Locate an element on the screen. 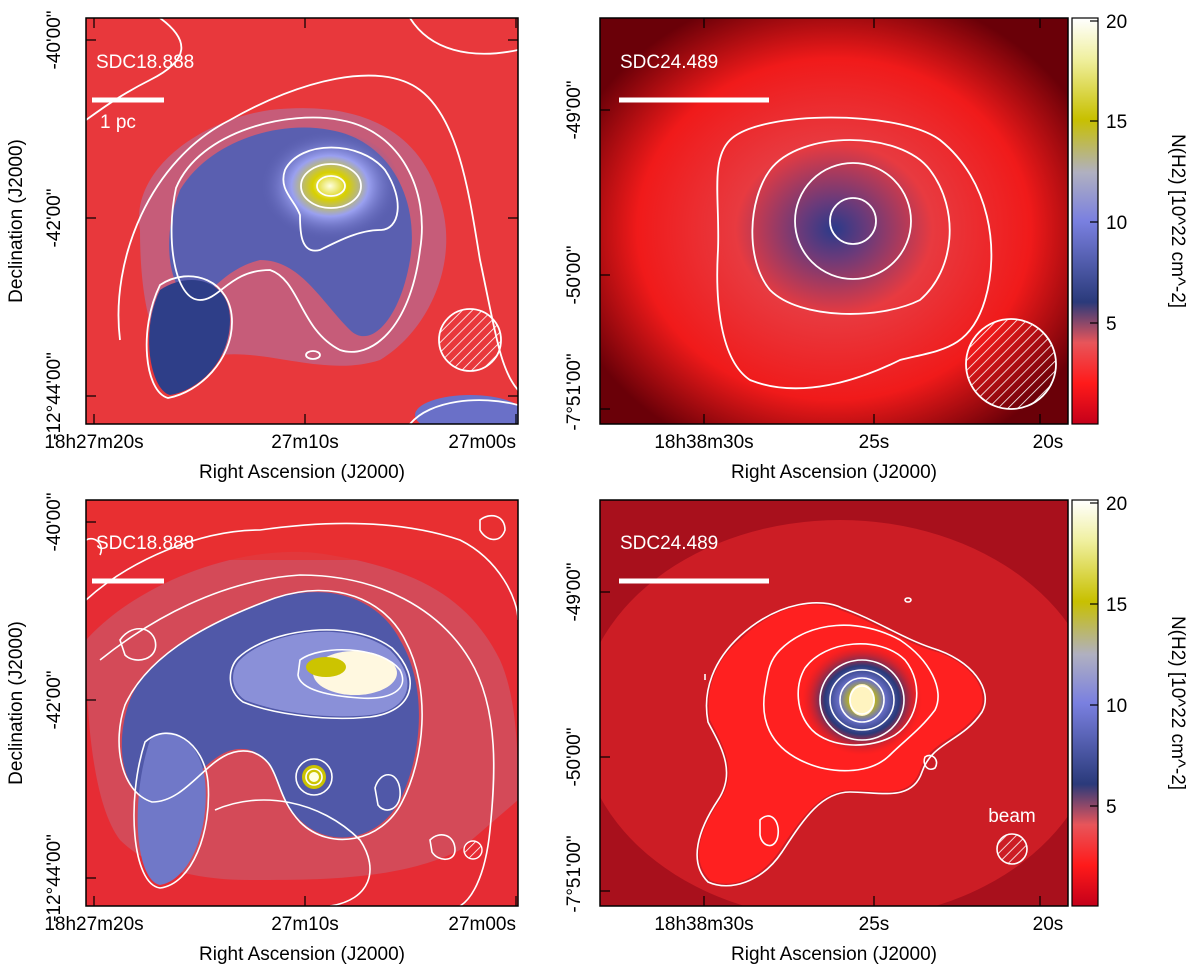  colorbar-2: 20 15 10 5 N(H2) [10^22 cm^-2] is located at coordinates (1129, 700).